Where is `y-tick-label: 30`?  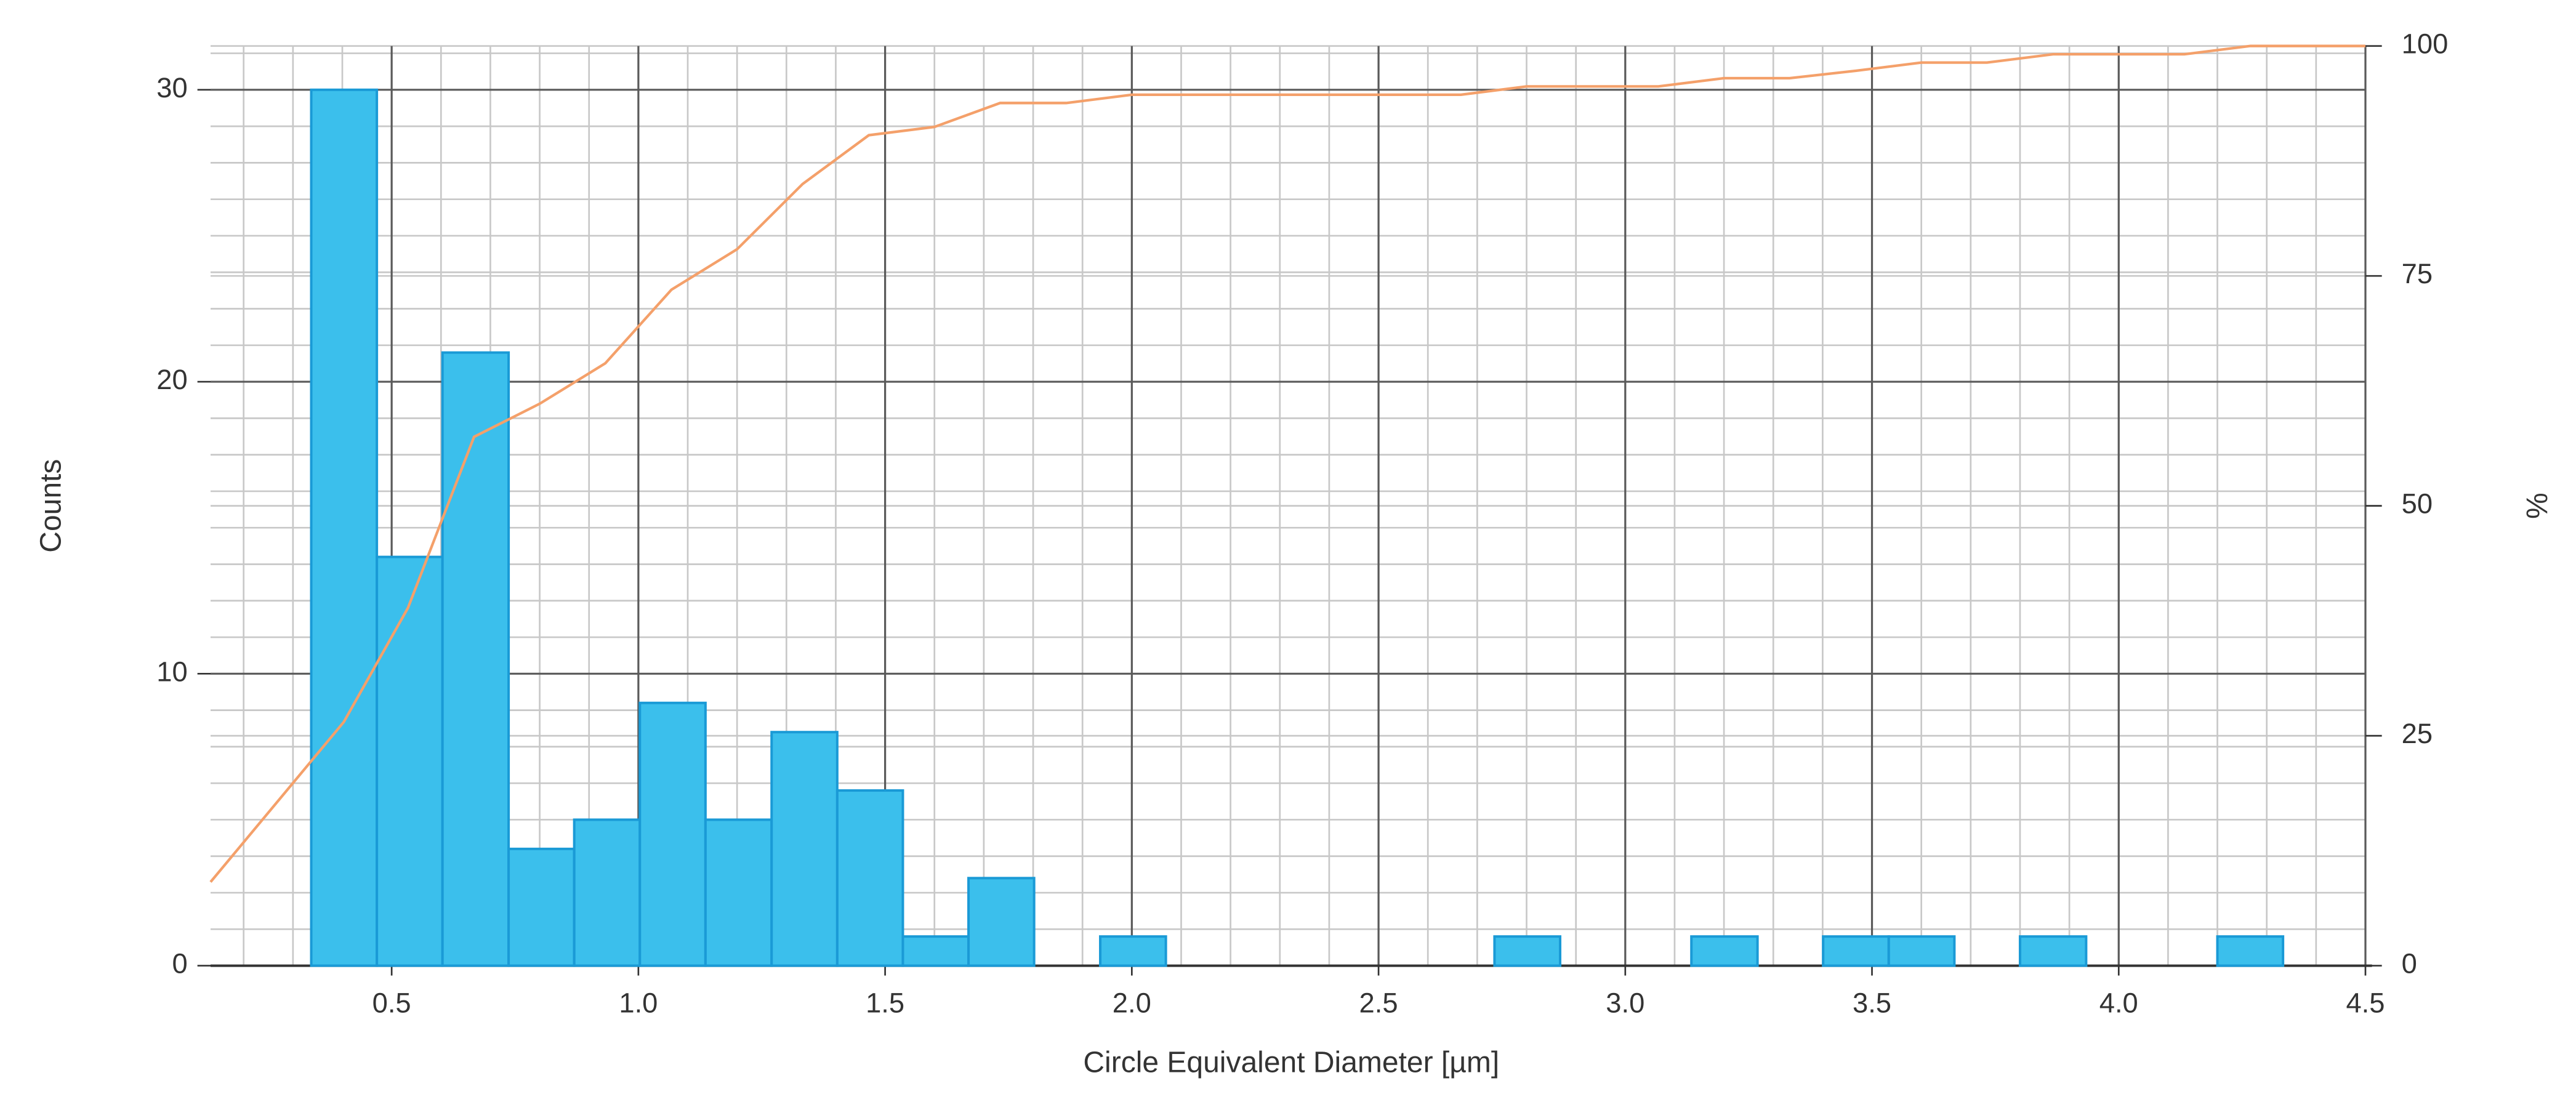
y-tick-label: 30 is located at coordinates (171, 87).